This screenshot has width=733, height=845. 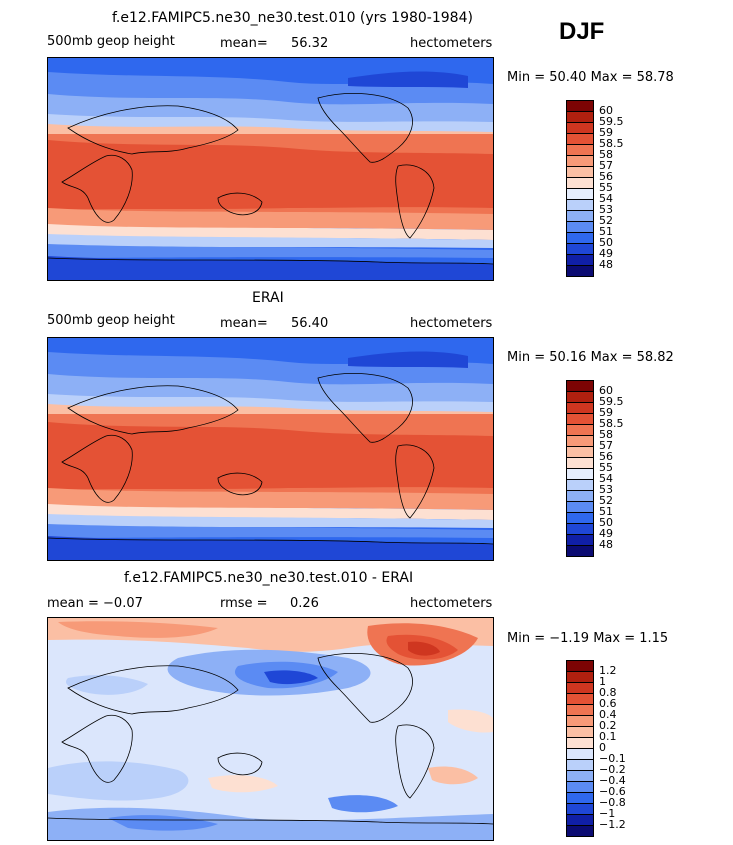 I want to click on colorbar-2-tick-label: 49, so click(x=606, y=533).